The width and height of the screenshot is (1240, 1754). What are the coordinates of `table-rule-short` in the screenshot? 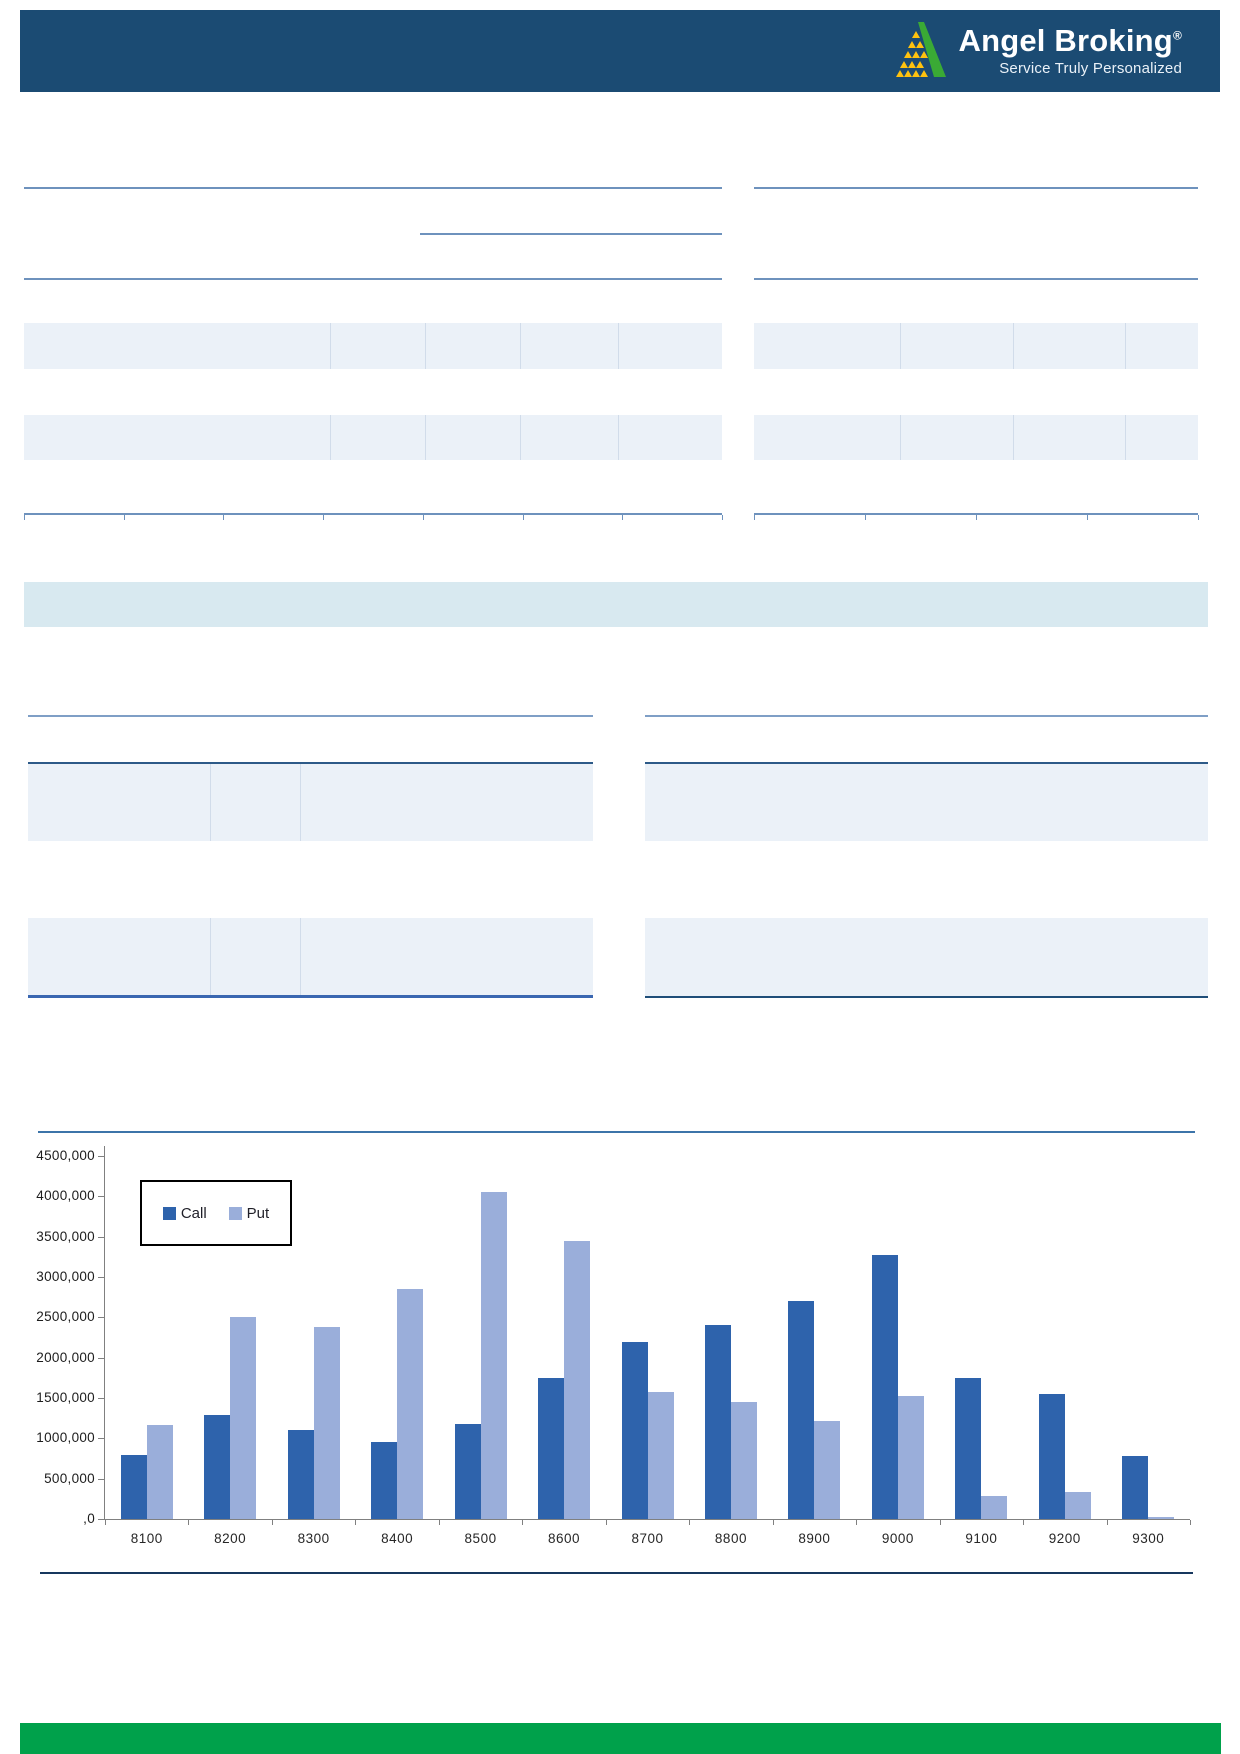 It's located at (571, 234).